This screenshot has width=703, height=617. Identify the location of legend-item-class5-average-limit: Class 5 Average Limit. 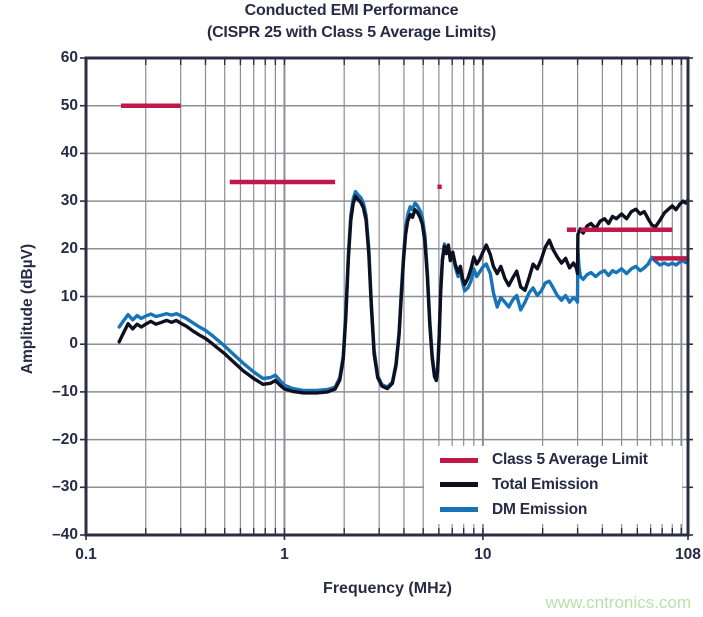
(553, 460).